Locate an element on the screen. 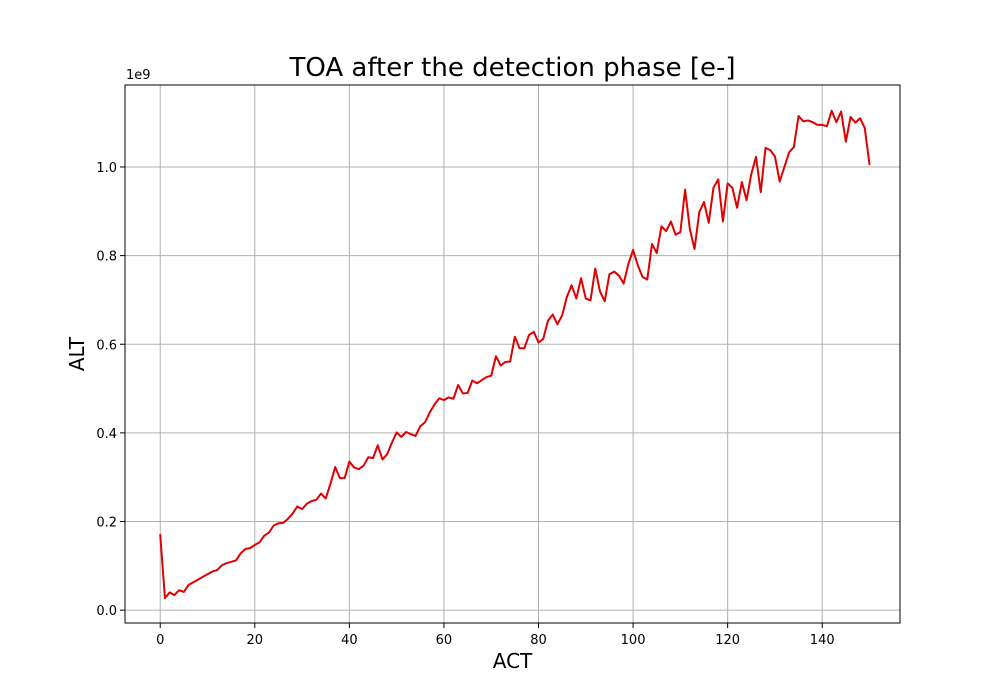 The image size is (1000, 700). y-tick-label: 0.0 is located at coordinates (106, 611).